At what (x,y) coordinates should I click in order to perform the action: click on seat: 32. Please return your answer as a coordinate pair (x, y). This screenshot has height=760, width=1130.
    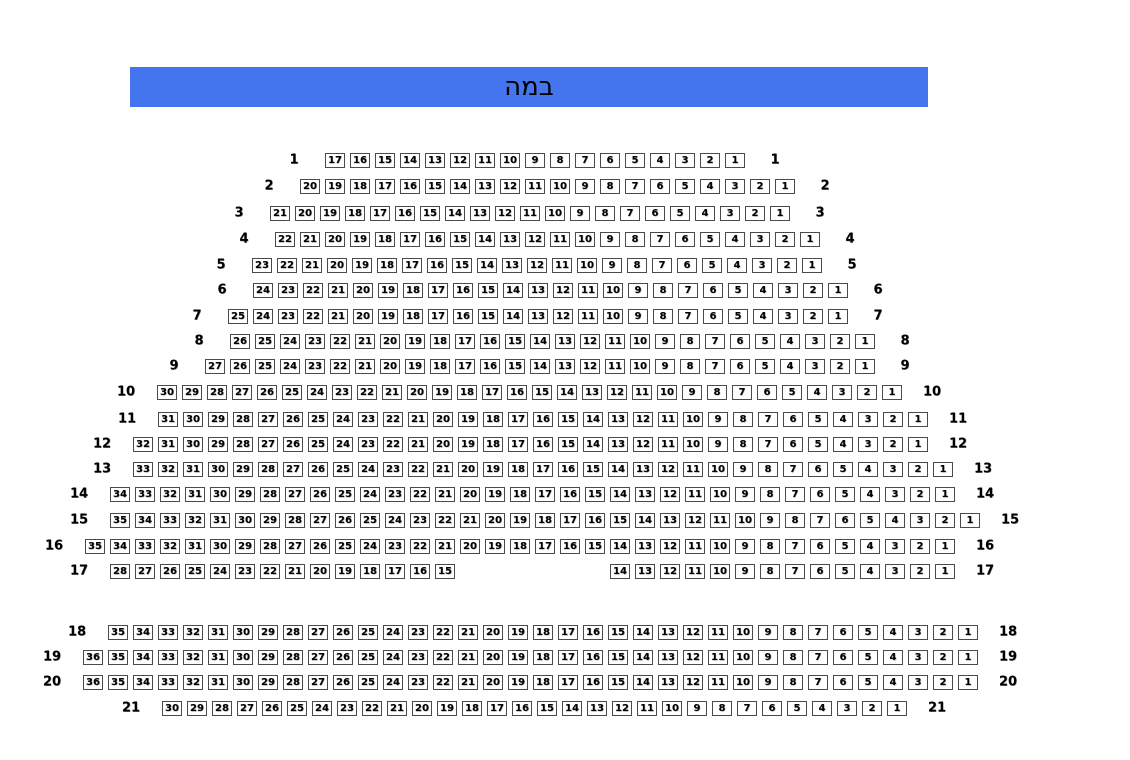
    Looking at the image, I should click on (193, 657).